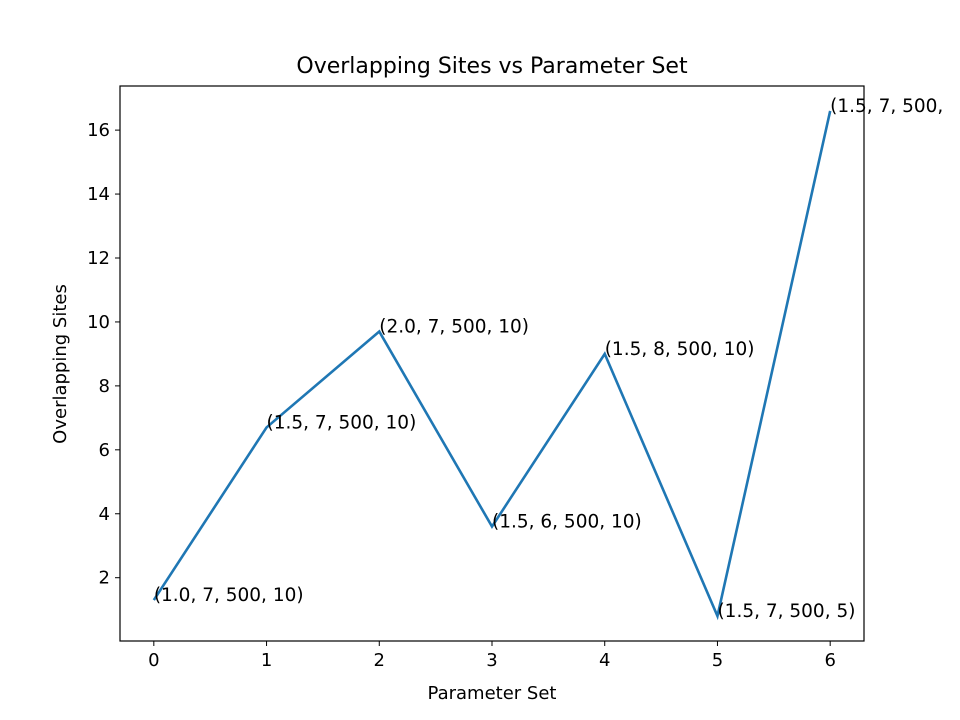 The image size is (960, 720). I want to click on x-axis-label: Parameter Set, so click(492, 693).